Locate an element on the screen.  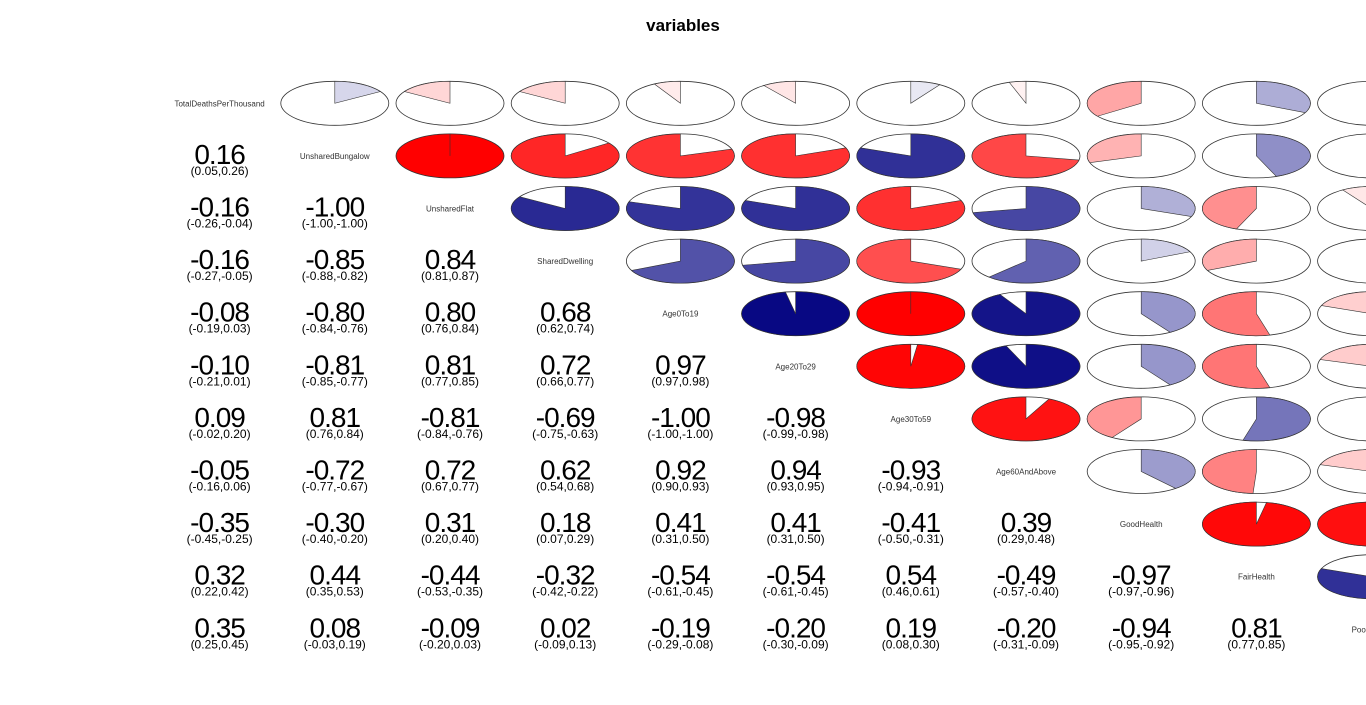
ci-cell-10-8: -0.94(-0.95,-0.92) is located at coordinates (1141, 631).